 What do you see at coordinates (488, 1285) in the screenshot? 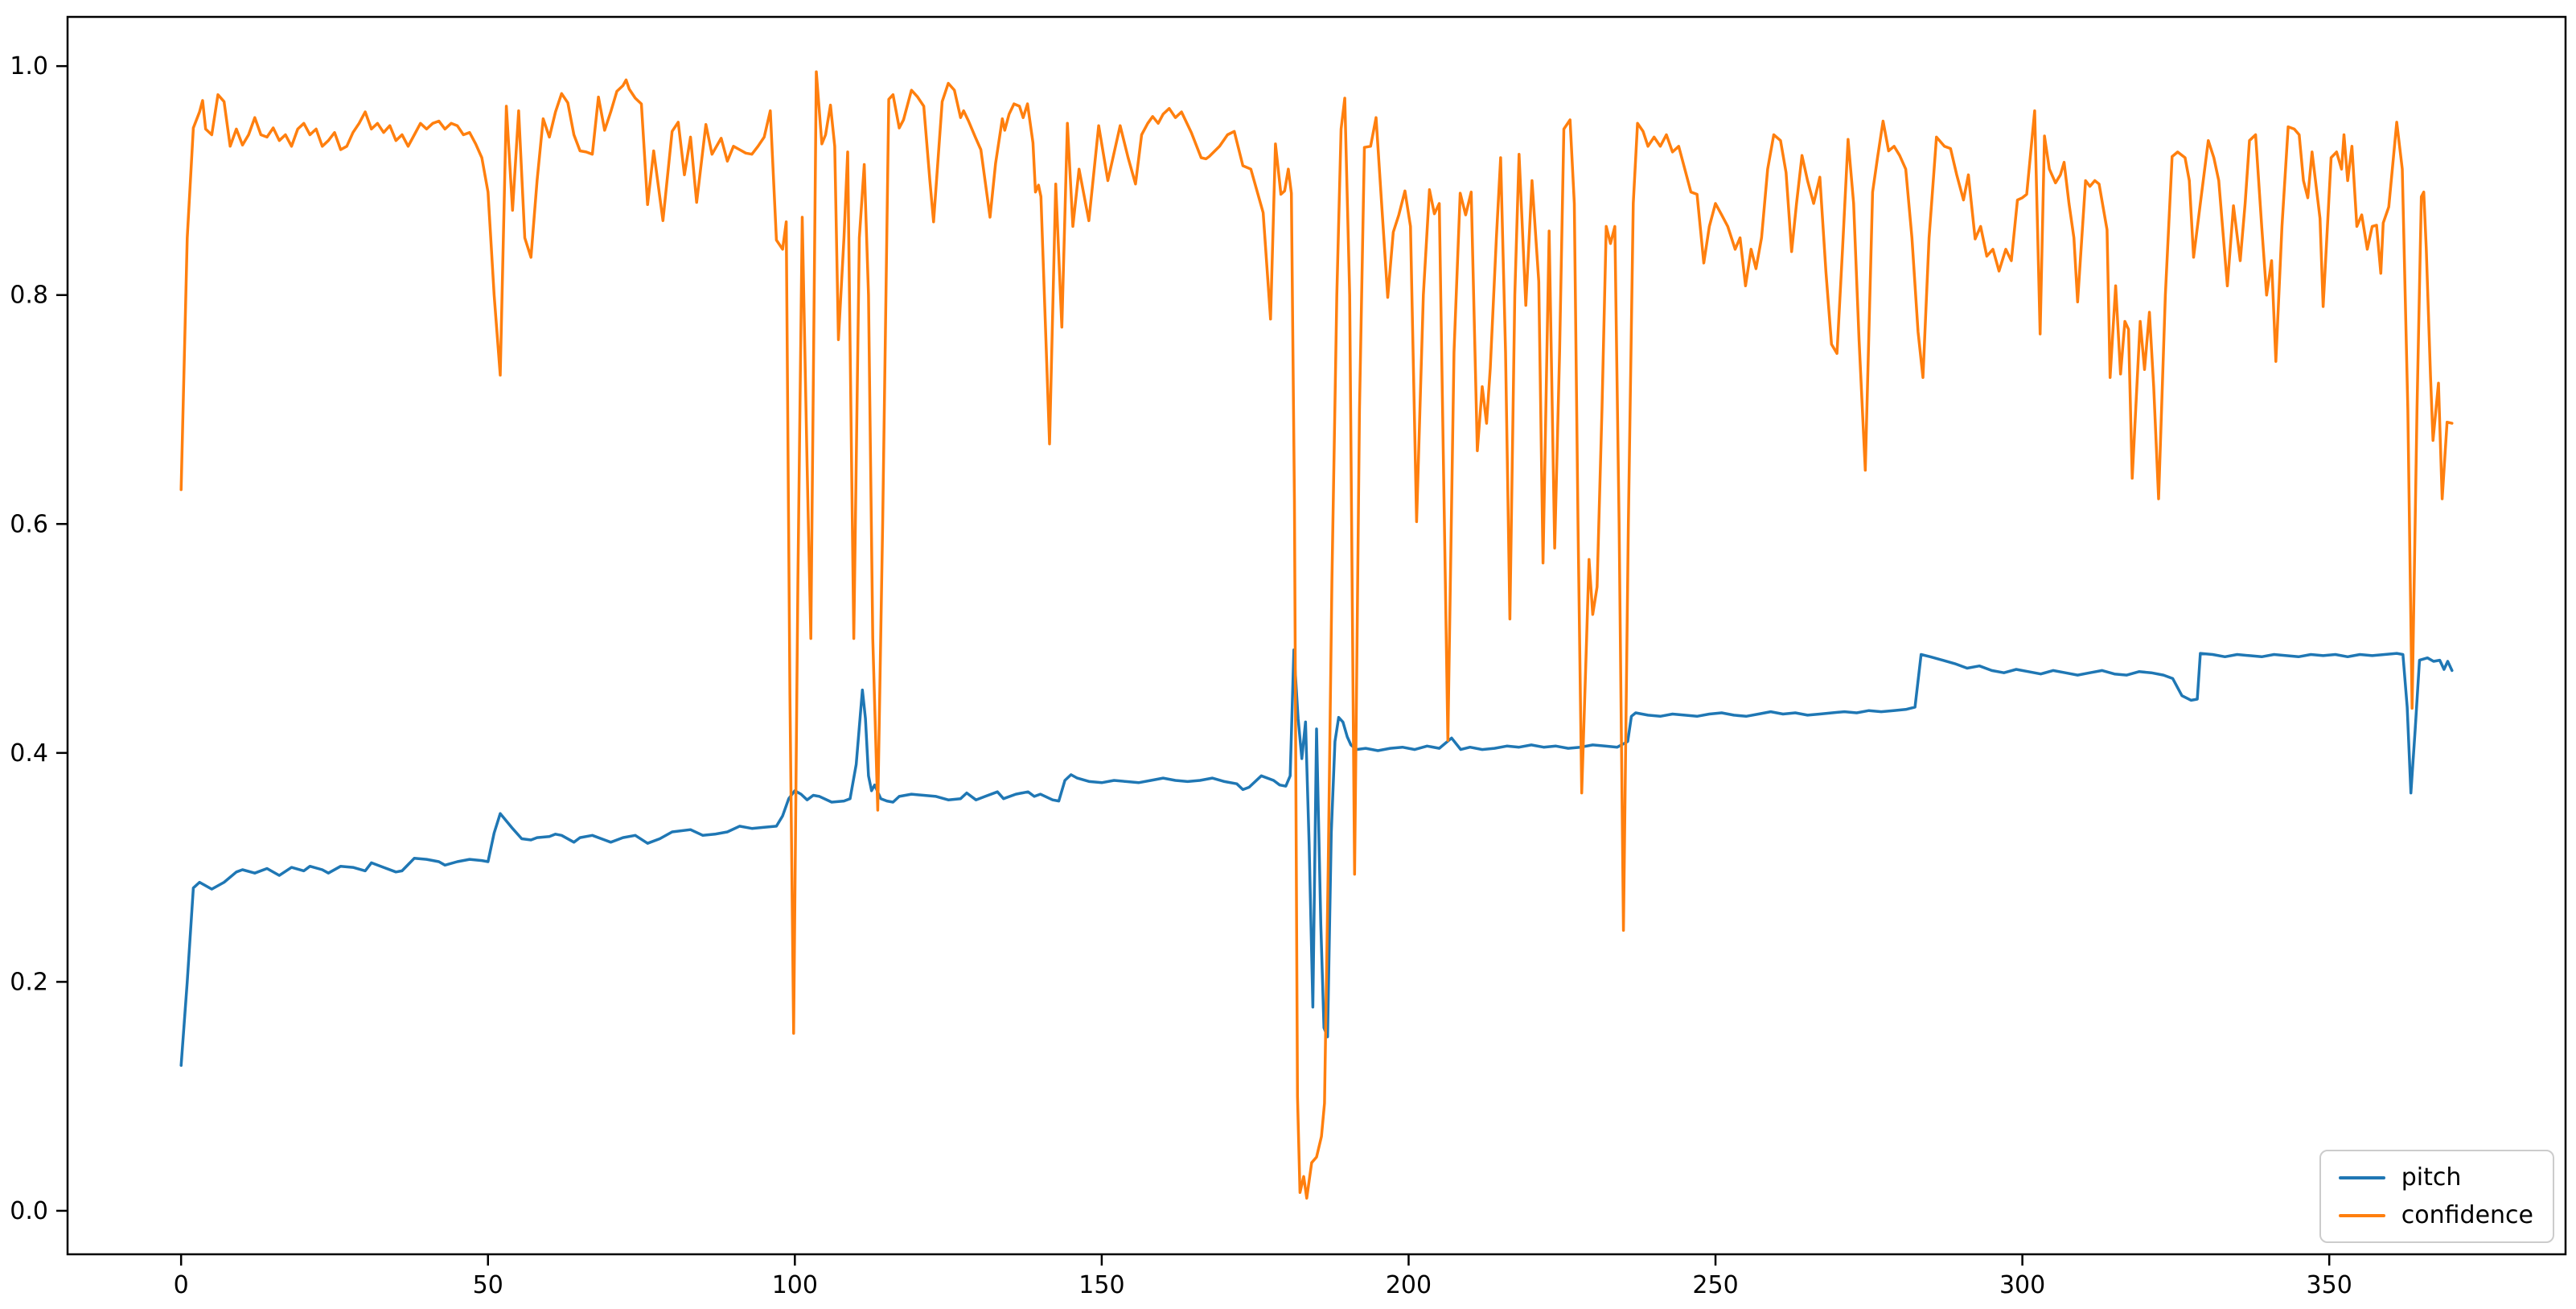
I see `x-tick-label: 50` at bounding box center [488, 1285].